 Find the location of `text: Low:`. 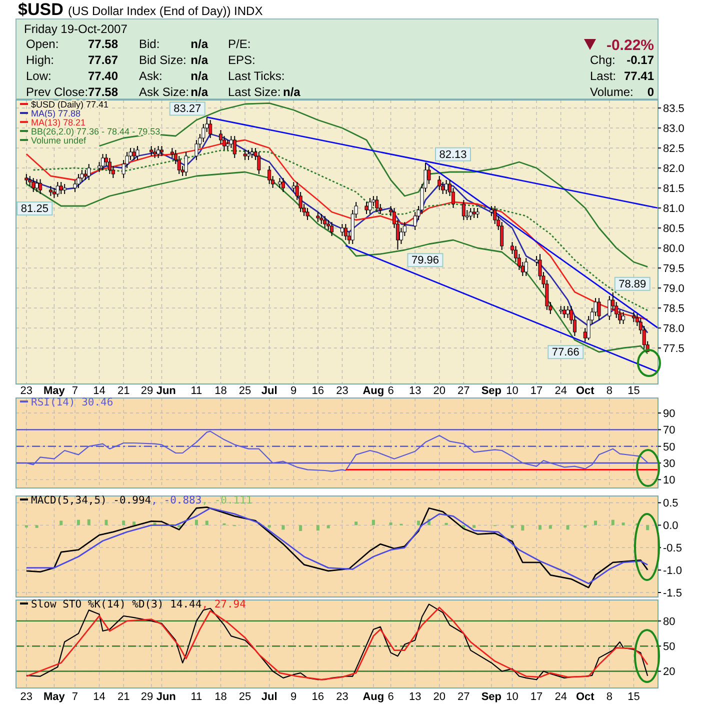

text: Low: is located at coordinates (39, 76).